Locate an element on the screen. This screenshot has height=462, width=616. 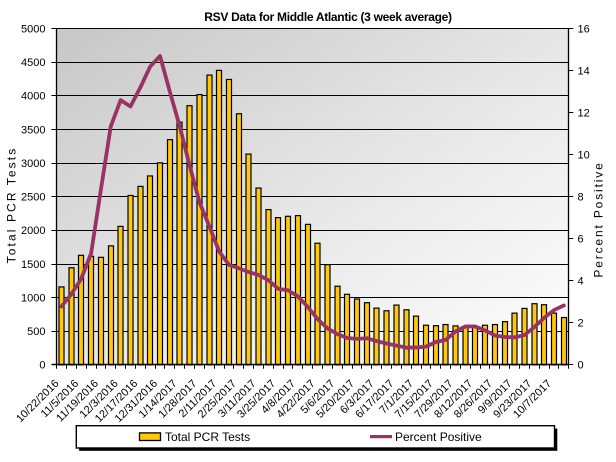
svg-text: 2500 is located at coordinates (33, 198).